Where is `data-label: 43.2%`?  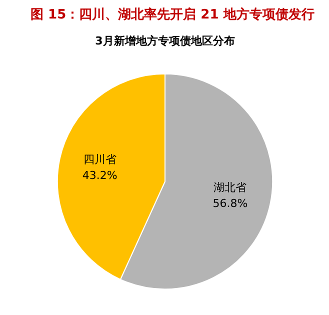
data-label: 43.2% is located at coordinates (100, 175).